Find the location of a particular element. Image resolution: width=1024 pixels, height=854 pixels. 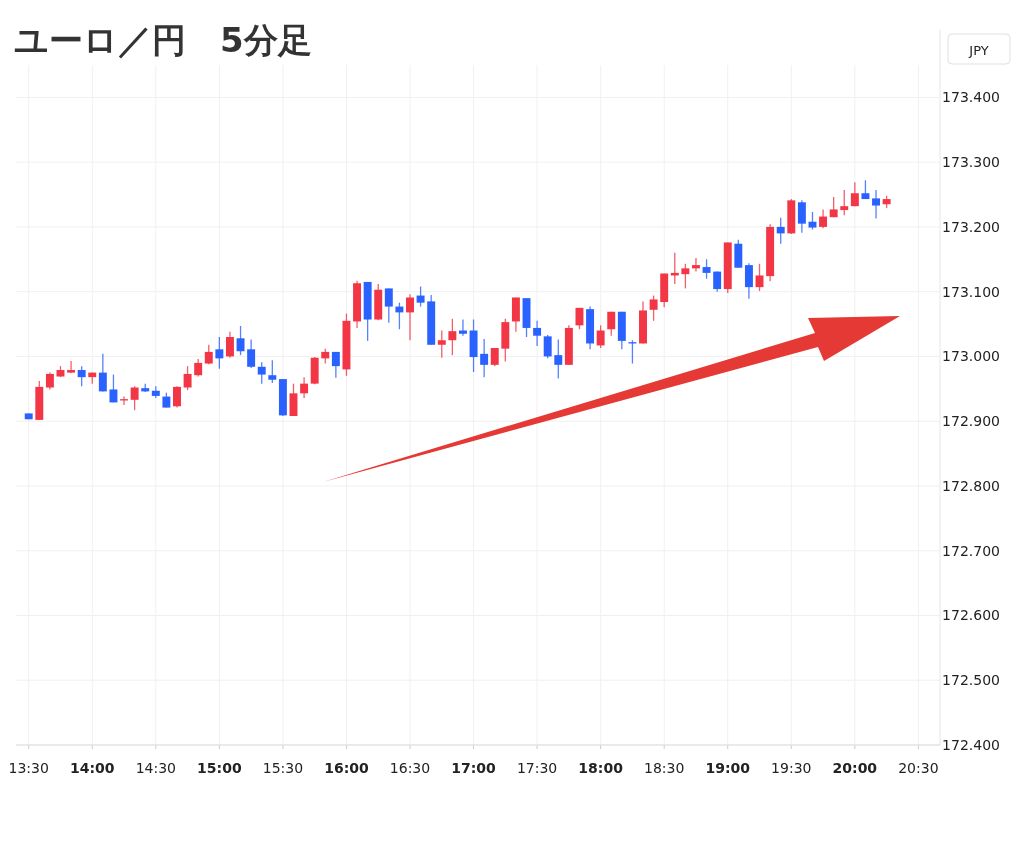

y-tick-label: 172.700 is located at coordinates (971, 550).